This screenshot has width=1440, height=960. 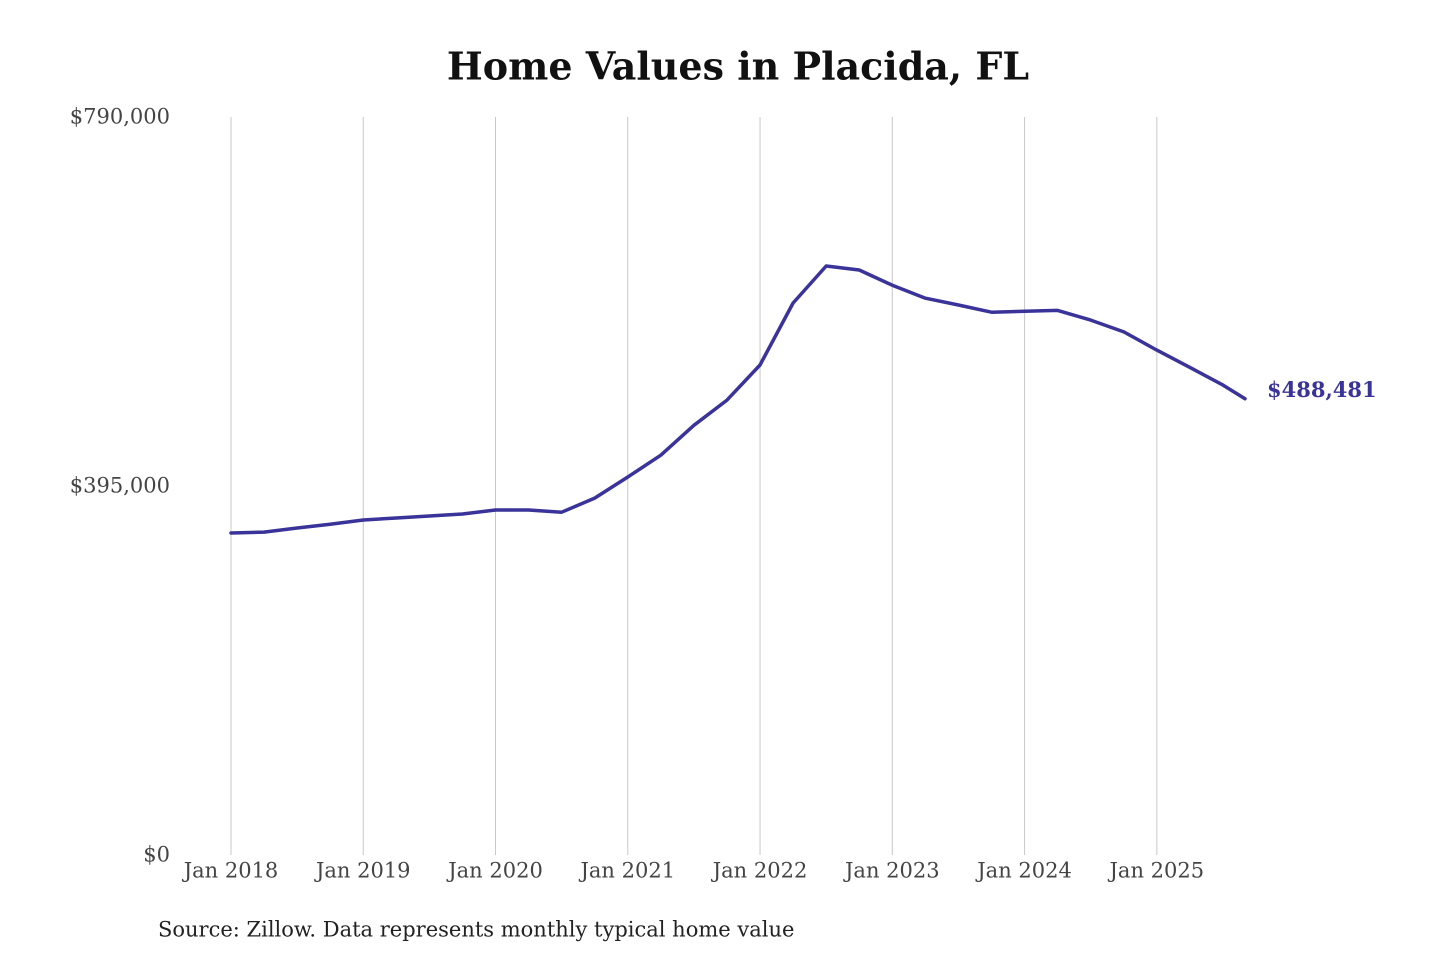 I want to click on x-tick-label: Jan 2024, so click(x=1023, y=871).